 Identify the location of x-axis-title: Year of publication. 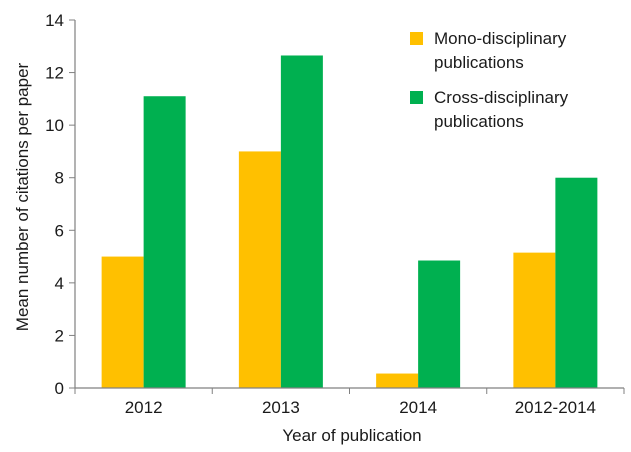
(351, 435).